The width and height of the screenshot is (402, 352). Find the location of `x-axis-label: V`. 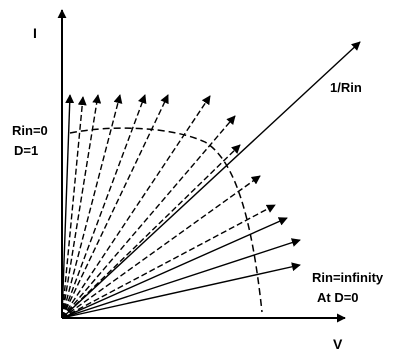

x-axis-label: V is located at coordinates (338, 344).